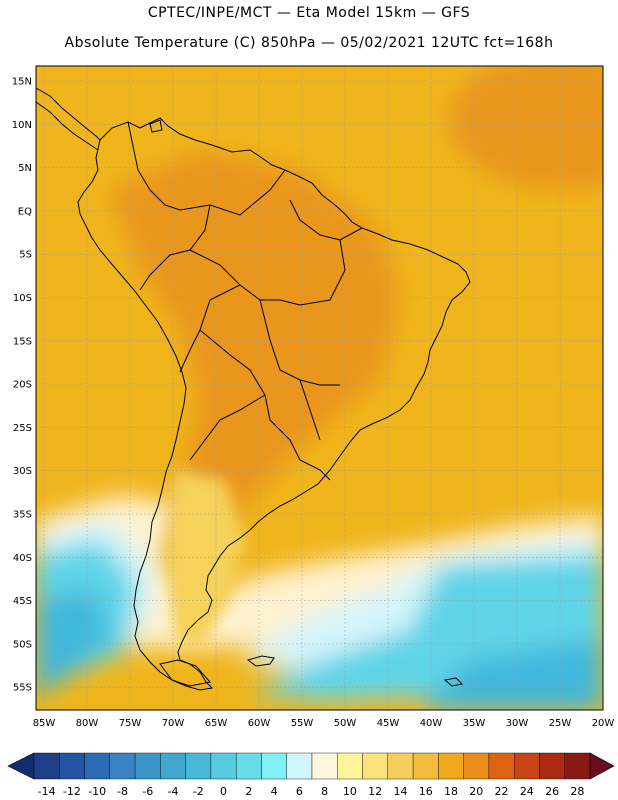 Image resolution: width=618 pixels, height=800 pixels. I want to click on caribbean-island-outline, so click(156, 126).